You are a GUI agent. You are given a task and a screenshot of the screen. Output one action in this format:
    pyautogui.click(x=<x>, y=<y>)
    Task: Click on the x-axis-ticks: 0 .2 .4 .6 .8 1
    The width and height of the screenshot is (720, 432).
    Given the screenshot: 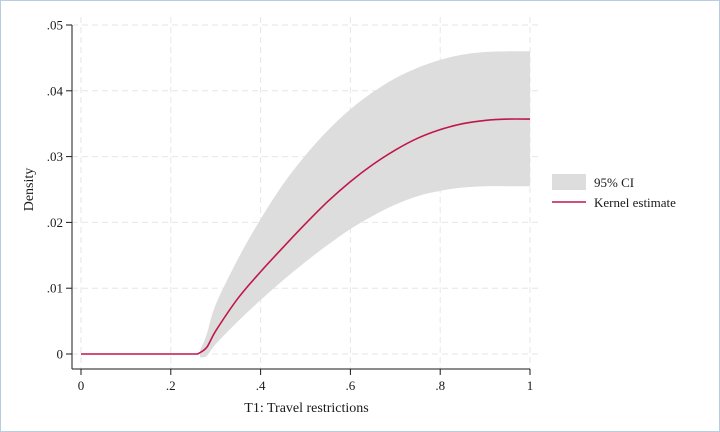 What is the action you would take?
    pyautogui.click(x=306, y=381)
    